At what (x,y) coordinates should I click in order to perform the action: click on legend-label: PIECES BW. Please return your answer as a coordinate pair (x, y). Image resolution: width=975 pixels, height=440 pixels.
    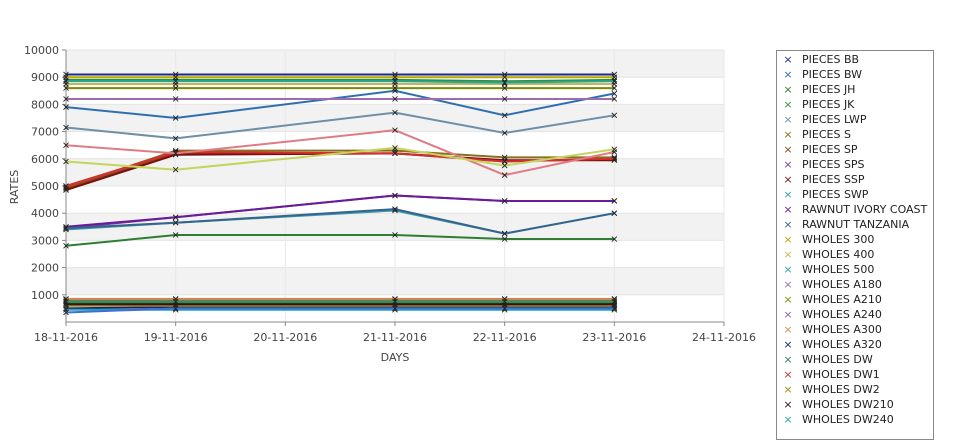
    Looking at the image, I should click on (832, 74).